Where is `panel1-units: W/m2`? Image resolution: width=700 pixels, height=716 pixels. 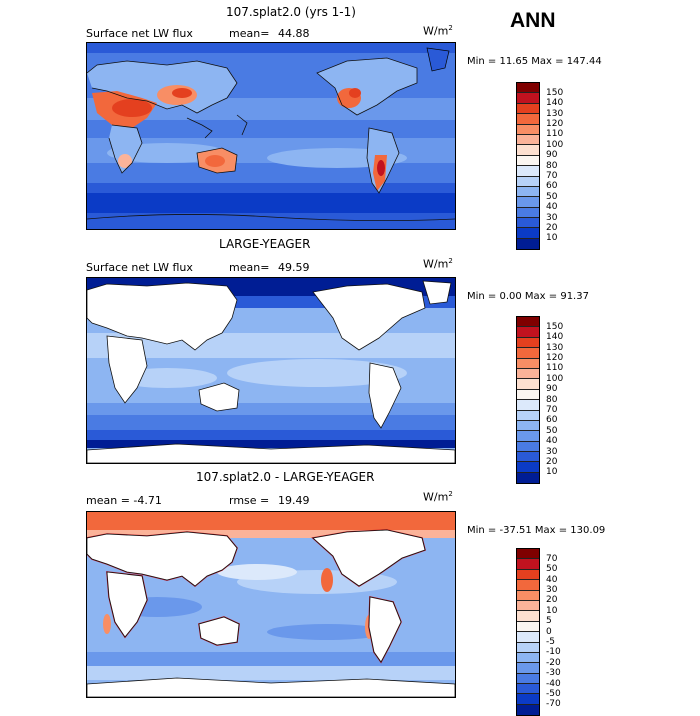 panel1-units: W/m2 is located at coordinates (438, 31).